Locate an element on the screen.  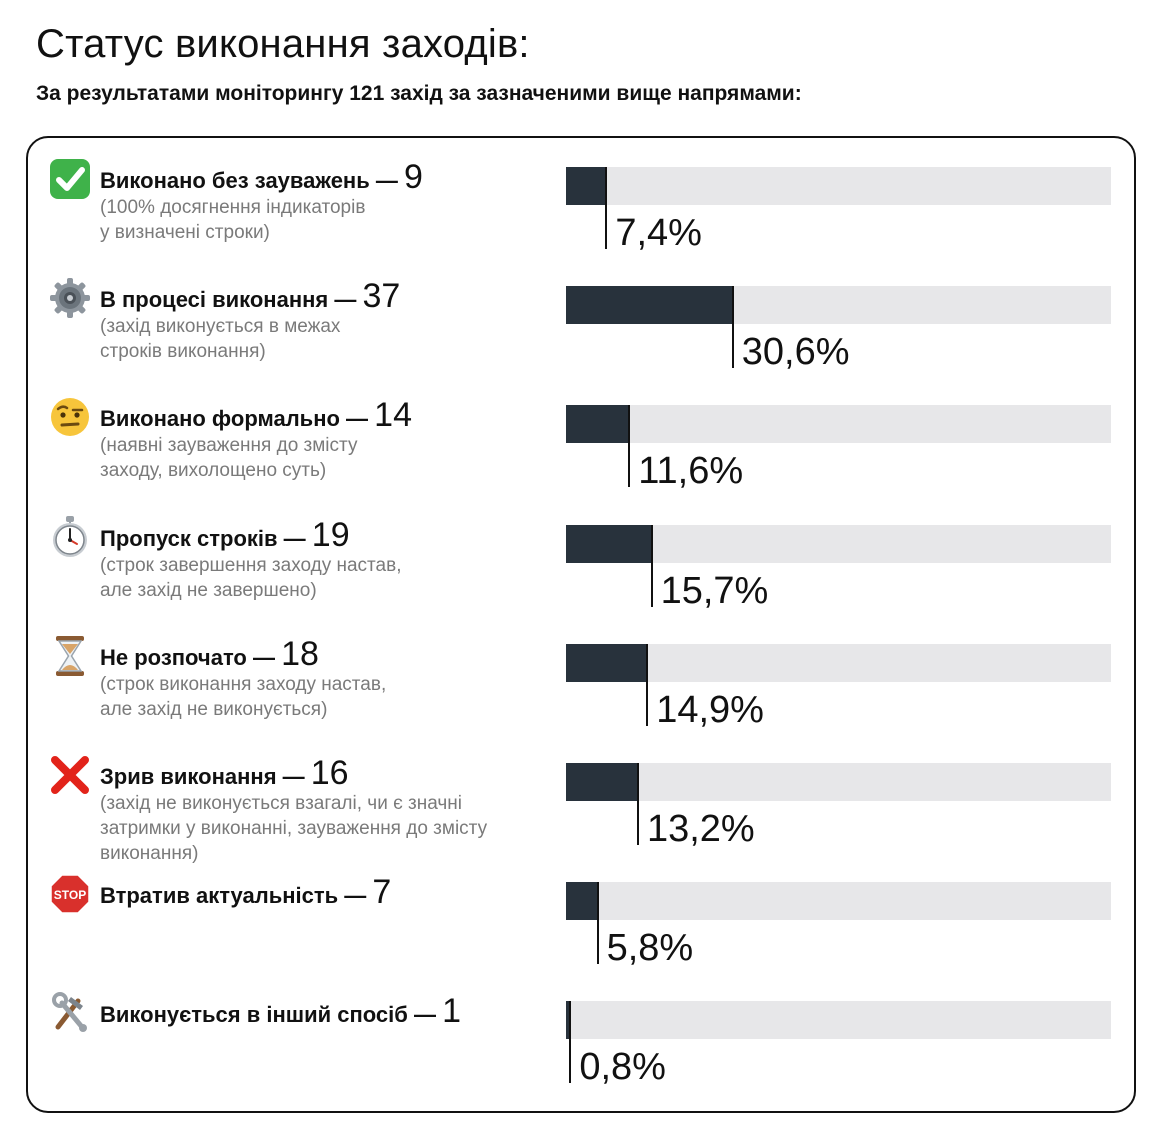
row-label: Виконано формально — 14 is located at coordinates (256, 418).